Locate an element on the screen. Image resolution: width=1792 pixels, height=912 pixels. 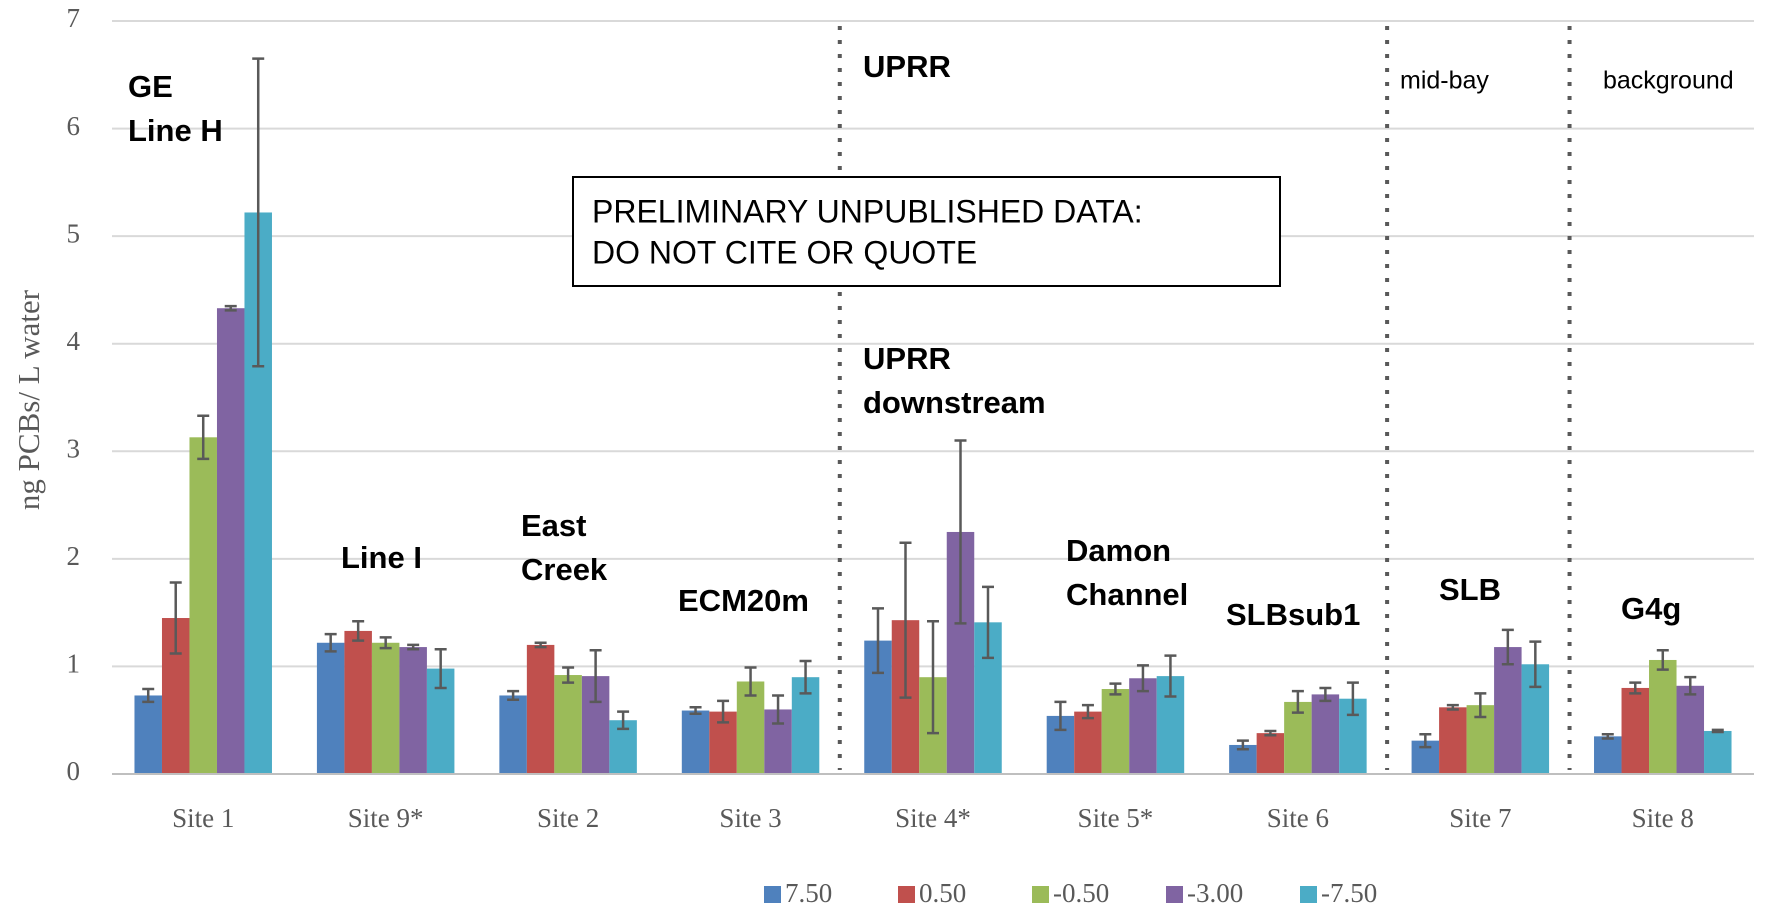
x-tick-label: Site 2 is located at coordinates (568, 818).